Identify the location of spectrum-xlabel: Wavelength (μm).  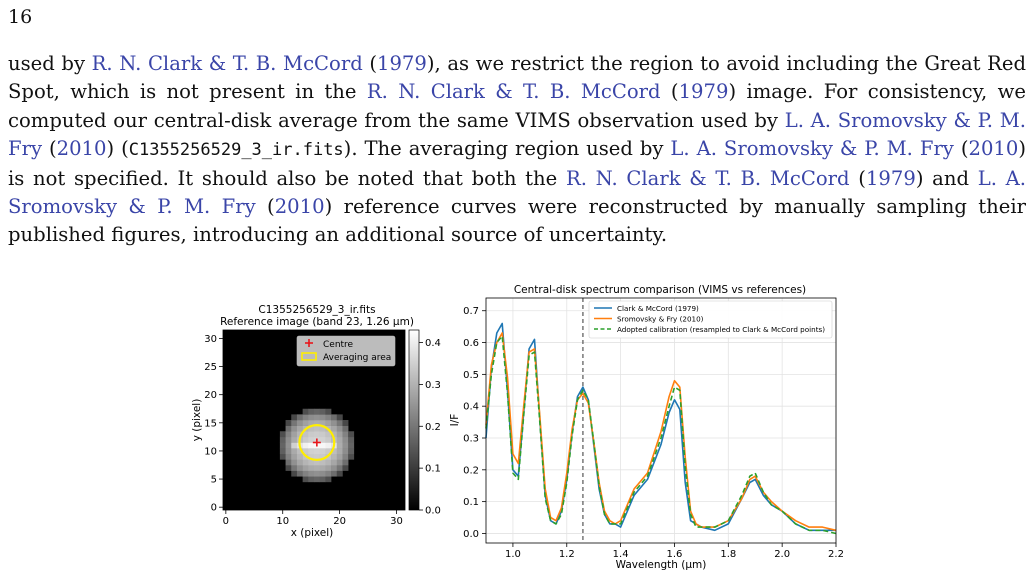
(661, 565).